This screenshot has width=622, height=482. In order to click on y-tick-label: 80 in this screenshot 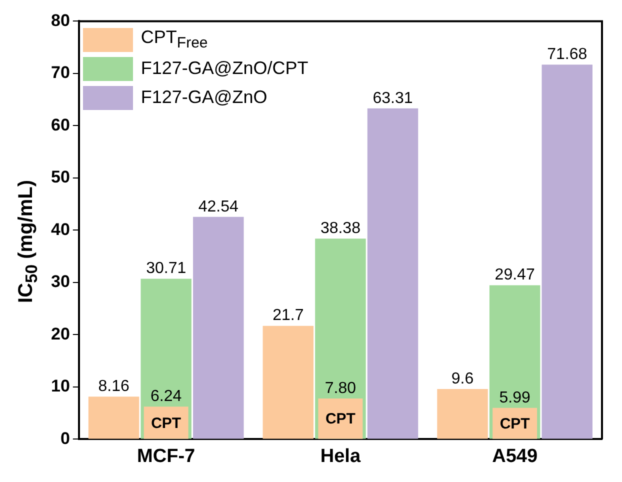, I will do `click(60, 20)`.